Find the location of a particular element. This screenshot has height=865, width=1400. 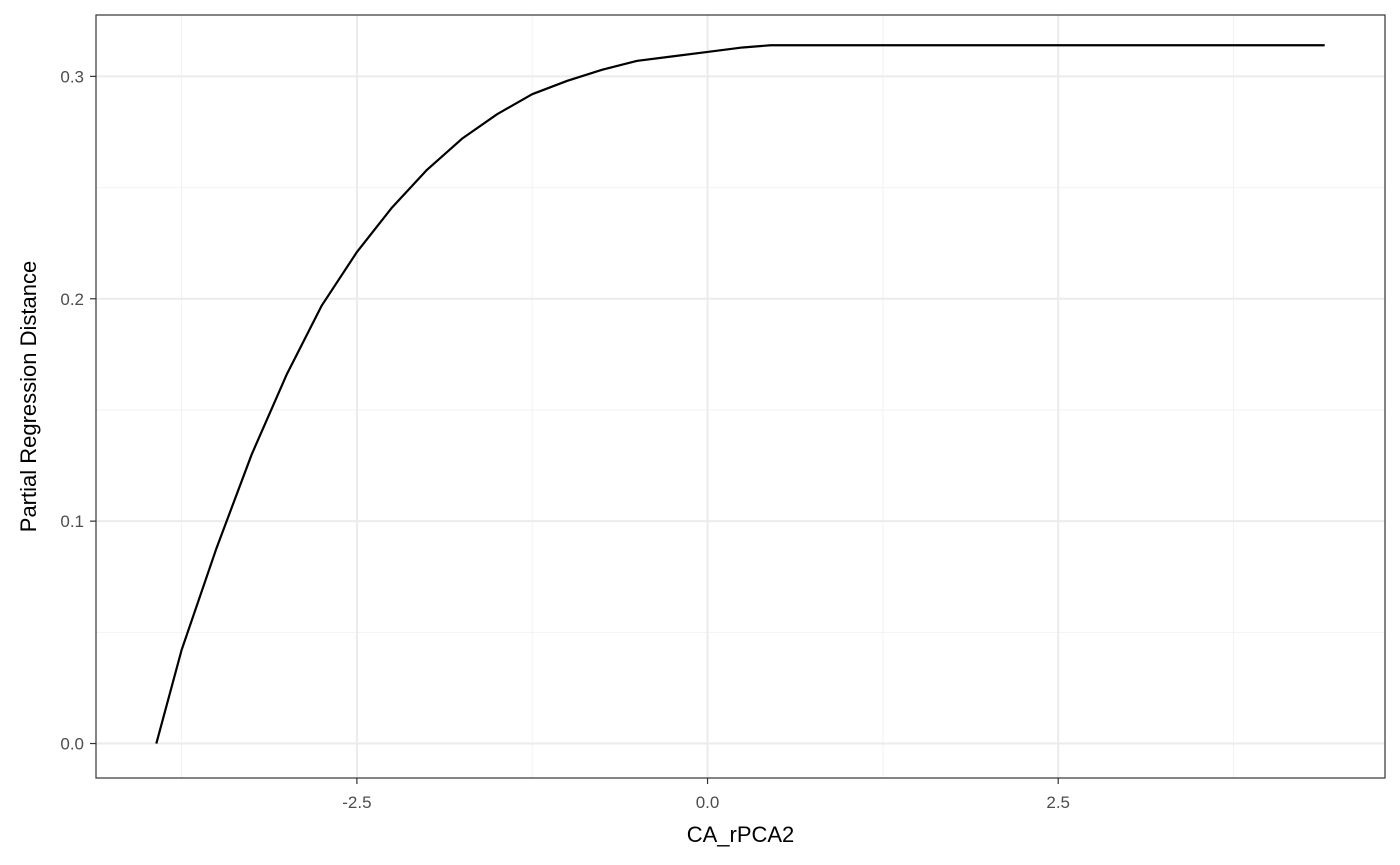

y-tick-label: 0.2 is located at coordinates (72, 299).